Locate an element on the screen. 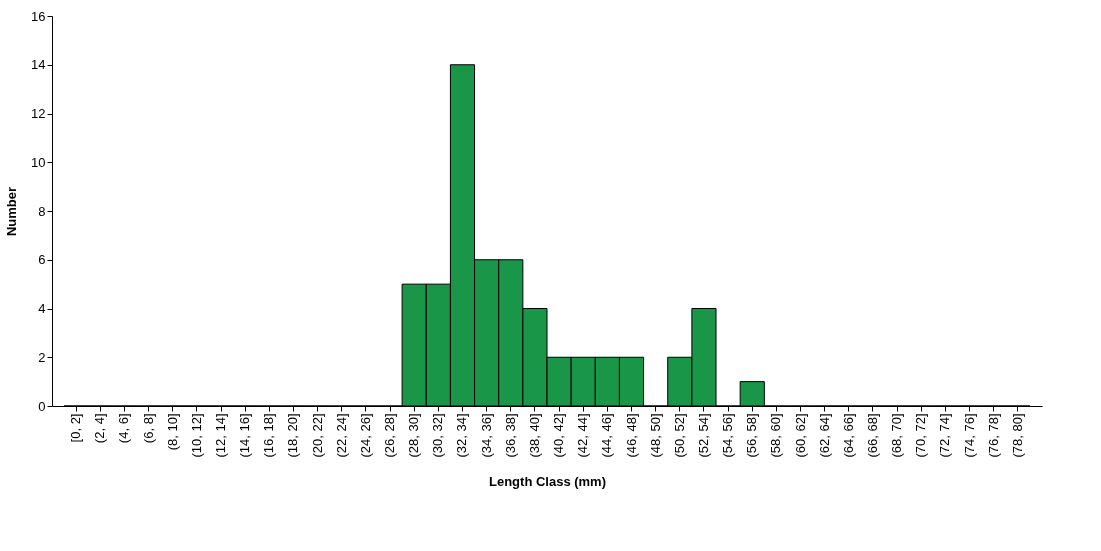  x-tick-label: (78, 80] is located at coordinates (1017, 435).